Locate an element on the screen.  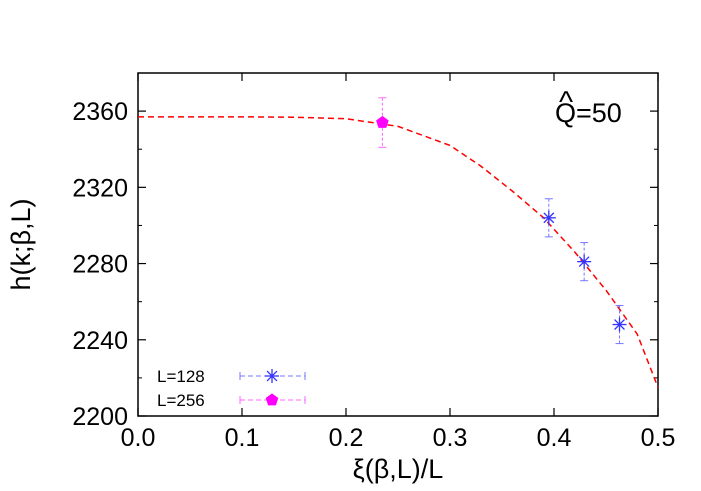
x-tick-label: 0.2 is located at coordinates (346, 438).